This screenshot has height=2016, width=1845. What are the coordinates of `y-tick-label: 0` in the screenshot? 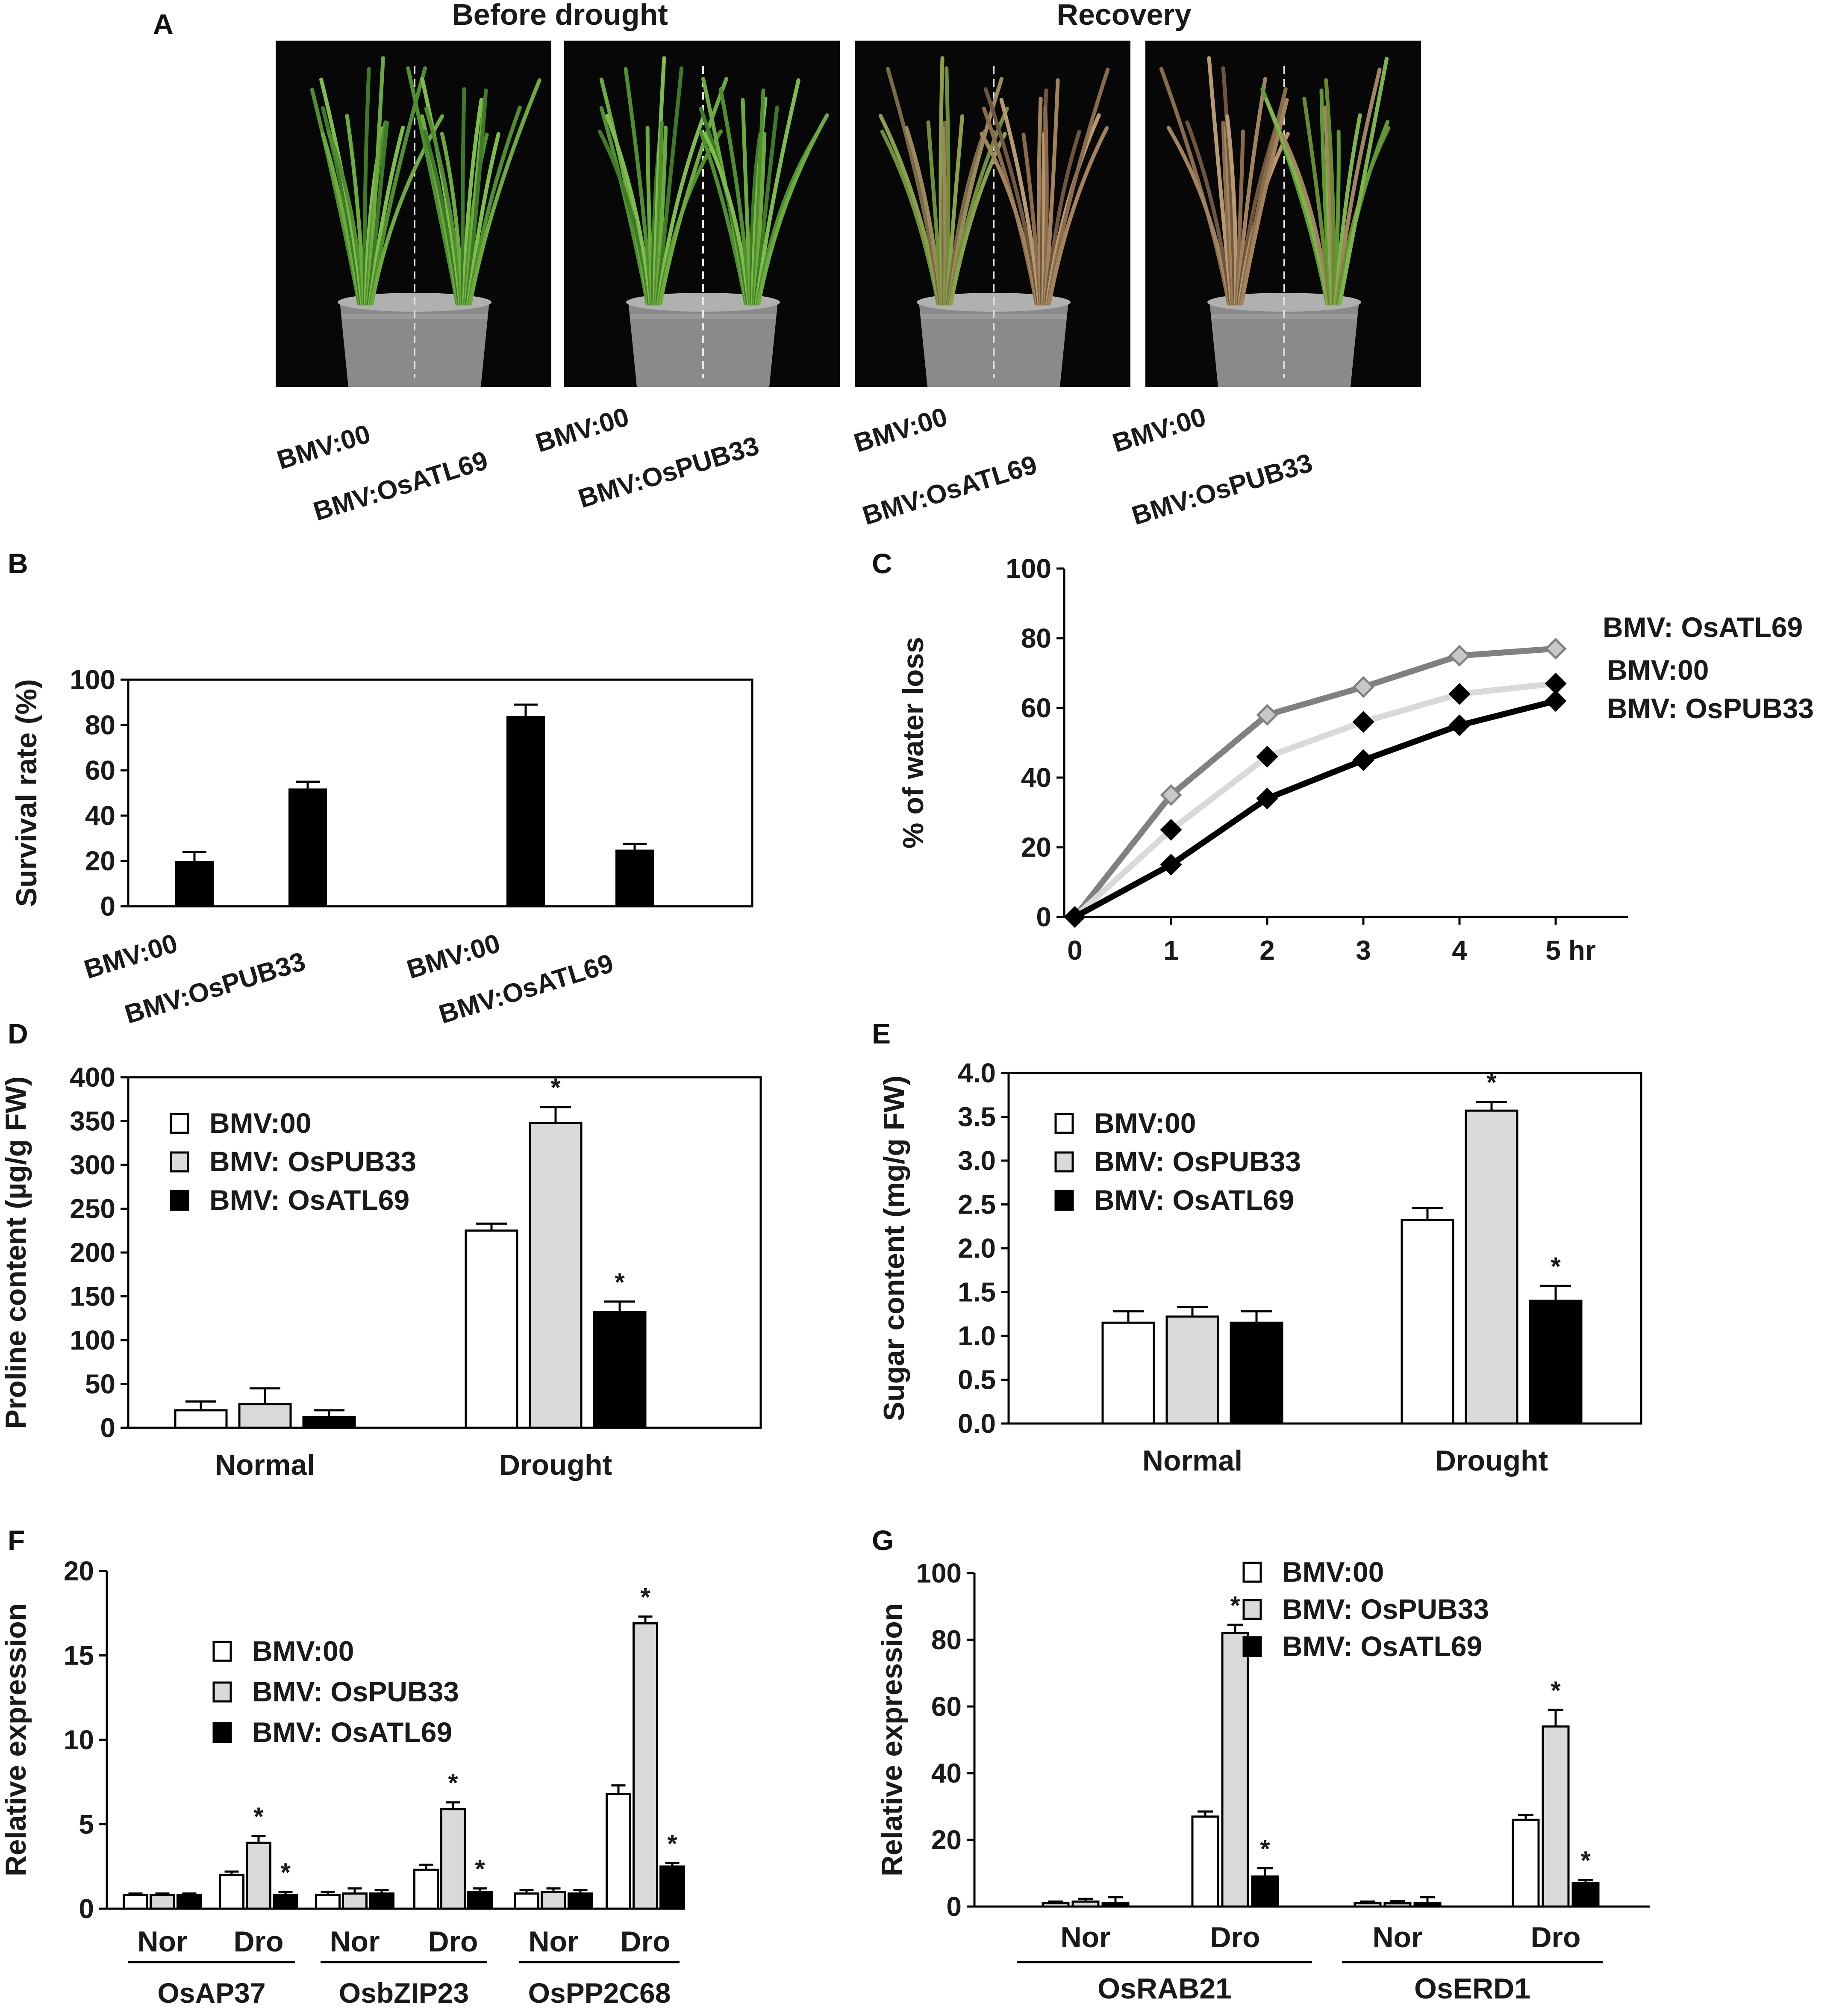 It's located at (107, 906).